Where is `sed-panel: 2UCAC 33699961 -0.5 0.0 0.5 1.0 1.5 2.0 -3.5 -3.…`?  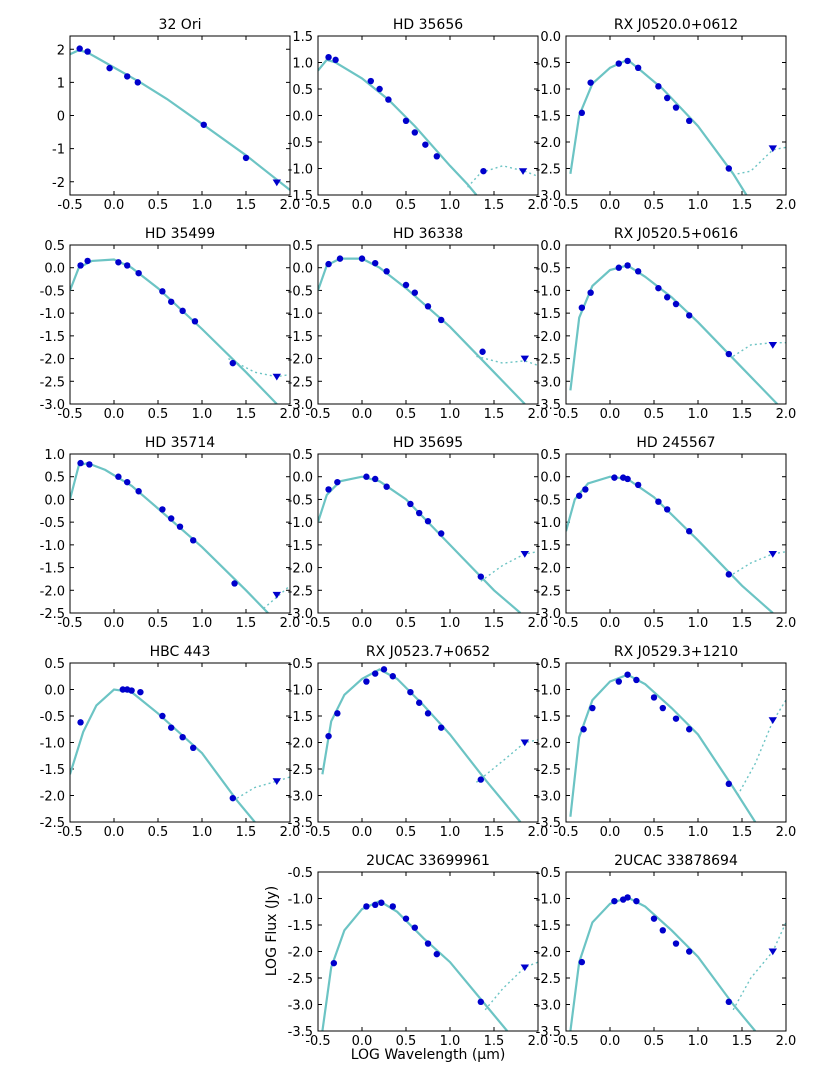
sed-panel: 2UCAC 33699961 -0.5 0.0 0.5 1.0 1.5 2.0 -3.5 -3.… is located at coordinates (418, 951).